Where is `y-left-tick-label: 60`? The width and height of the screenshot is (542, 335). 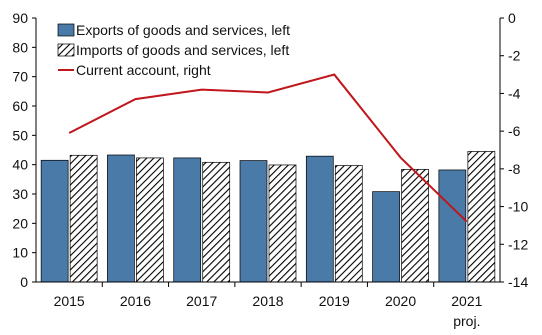
y-left-tick-label: 60 is located at coordinates (20, 106).